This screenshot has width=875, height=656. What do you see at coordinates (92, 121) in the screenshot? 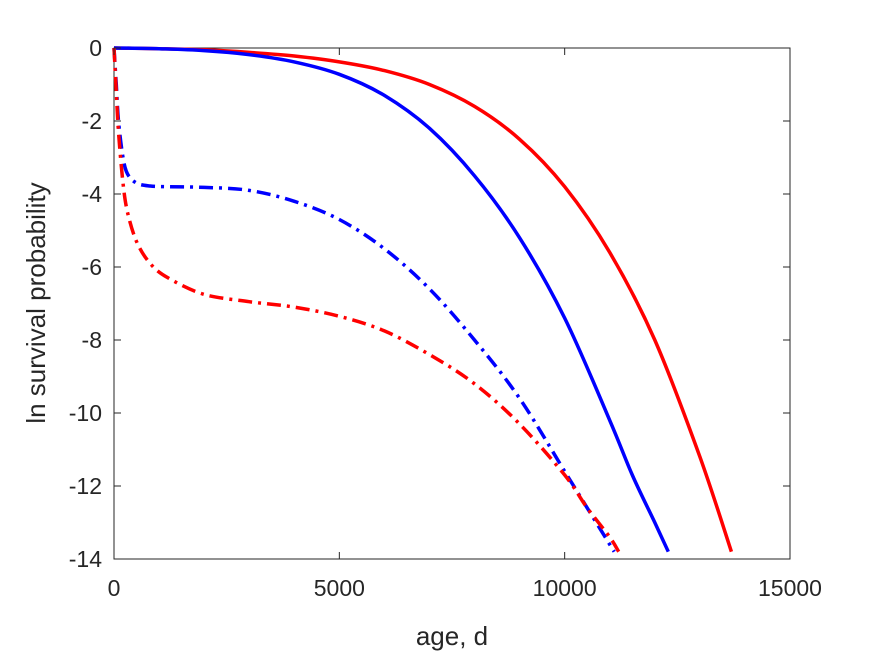
I see `y-tick-label: -2` at bounding box center [92, 121].